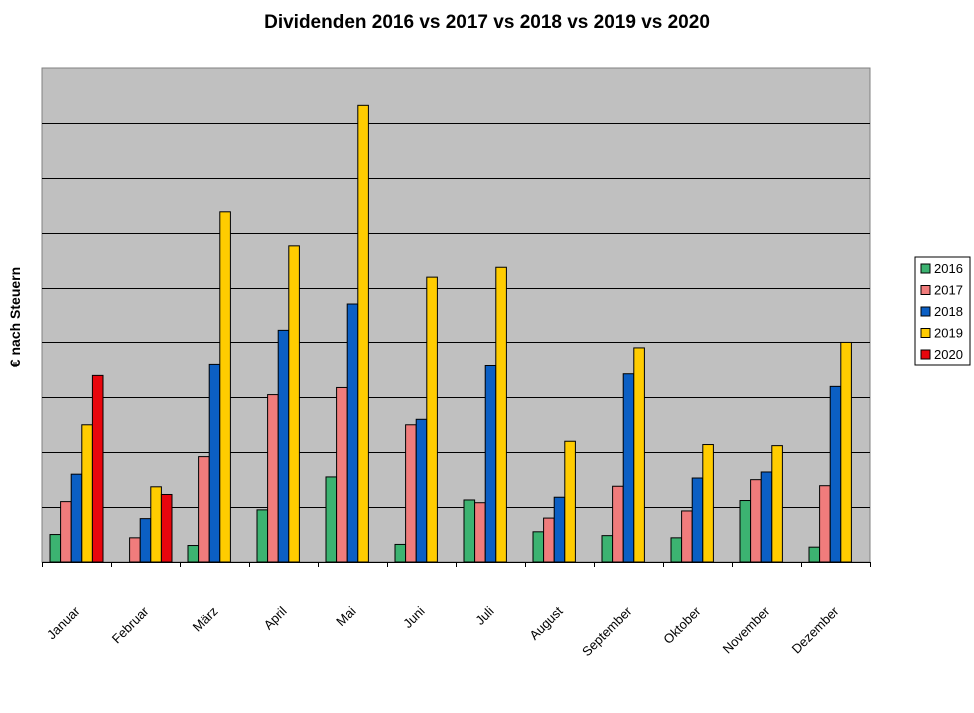 Image resolution: width=974 pixels, height=713 pixels. I want to click on legend-swatch-2019, so click(925, 333).